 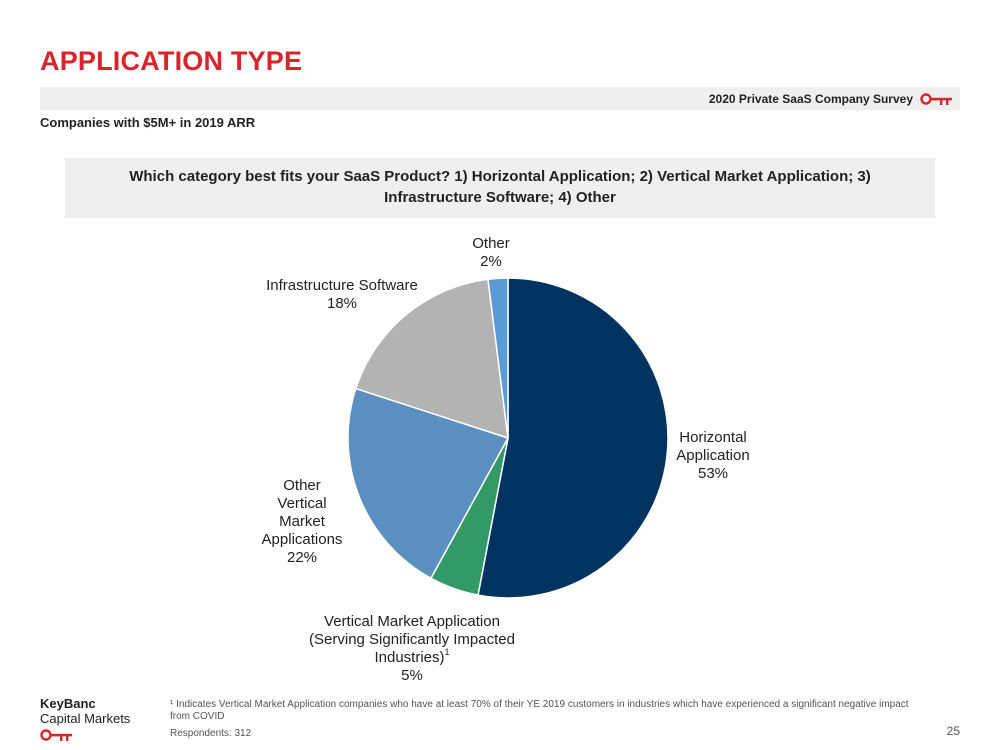 I want to click on logo-line-2: Capital Markets, so click(x=85, y=718).